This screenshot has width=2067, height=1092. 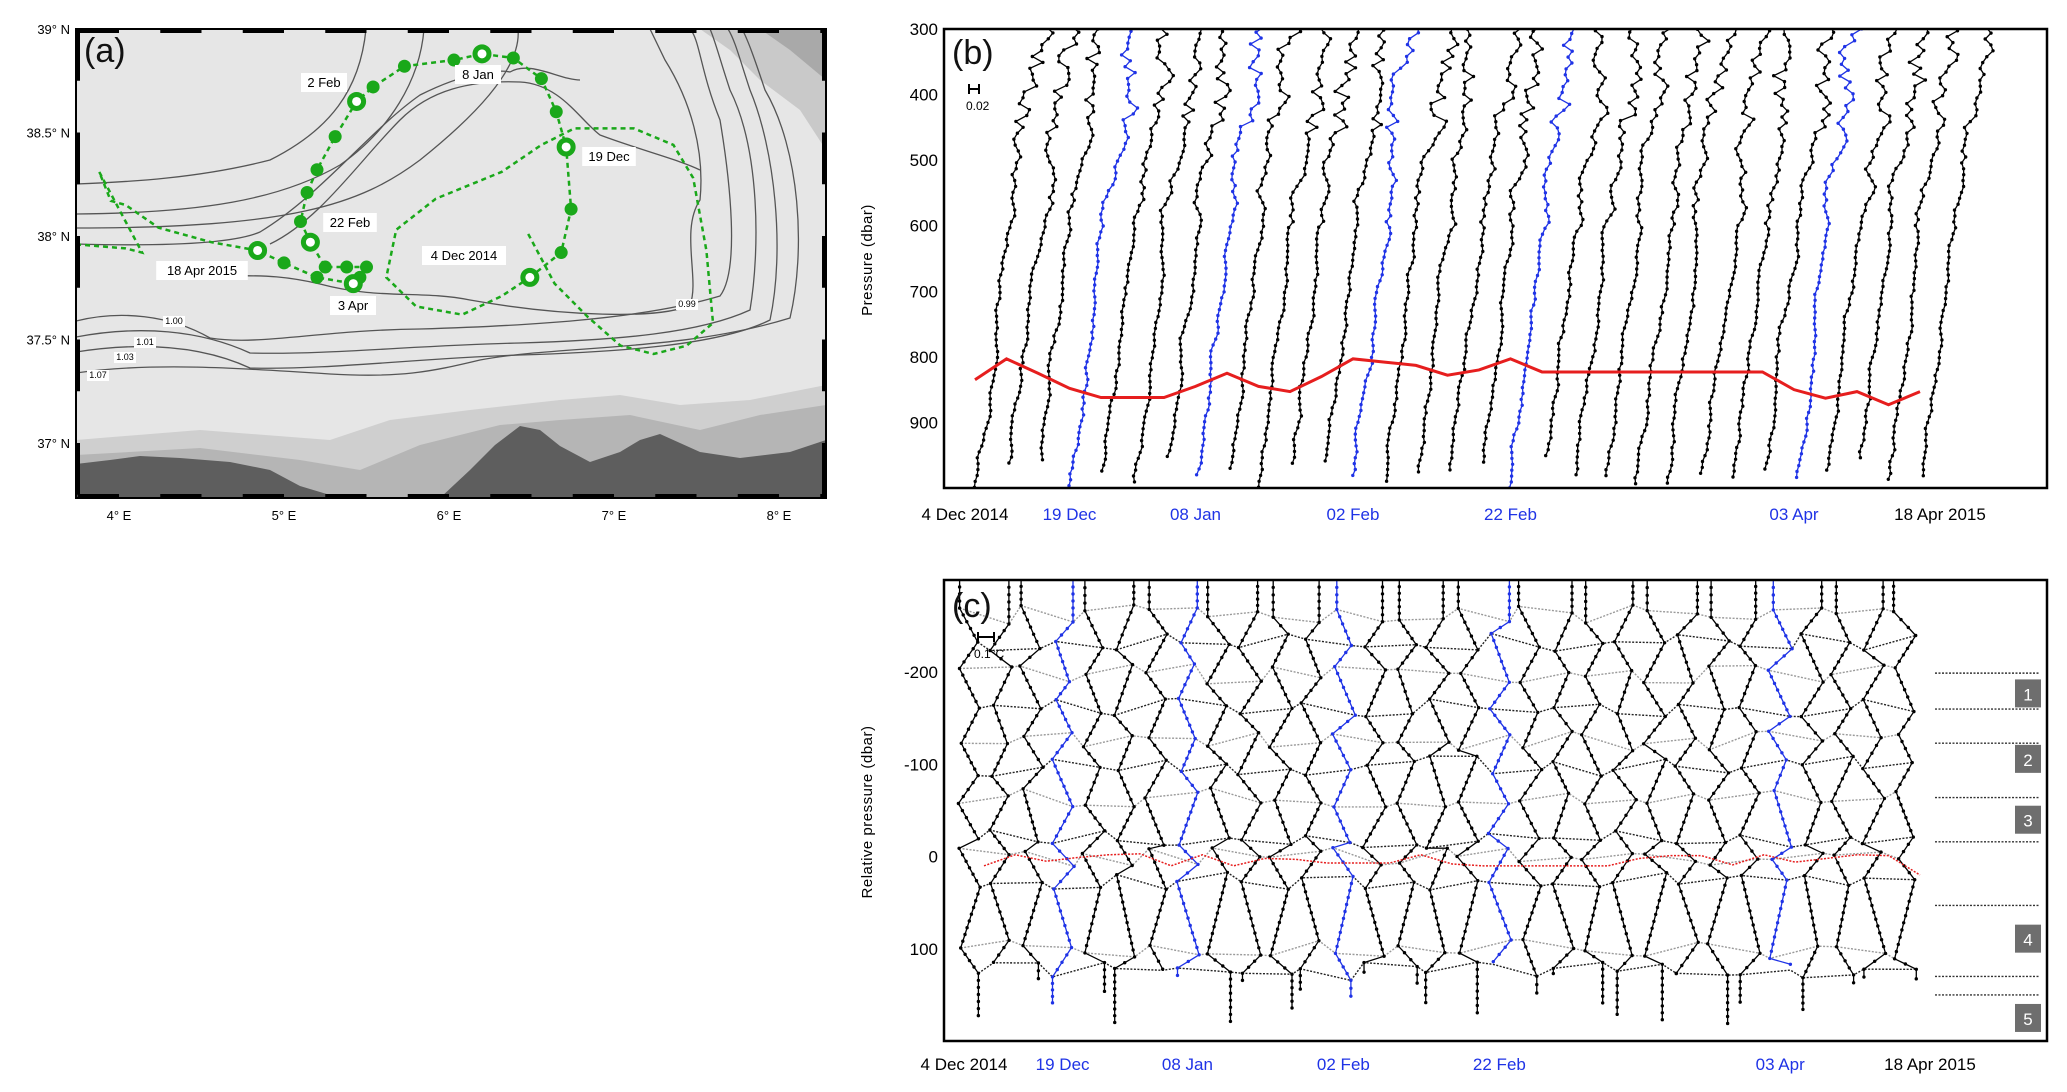 I want to click on contour-label: 1.01, so click(x=145, y=342).